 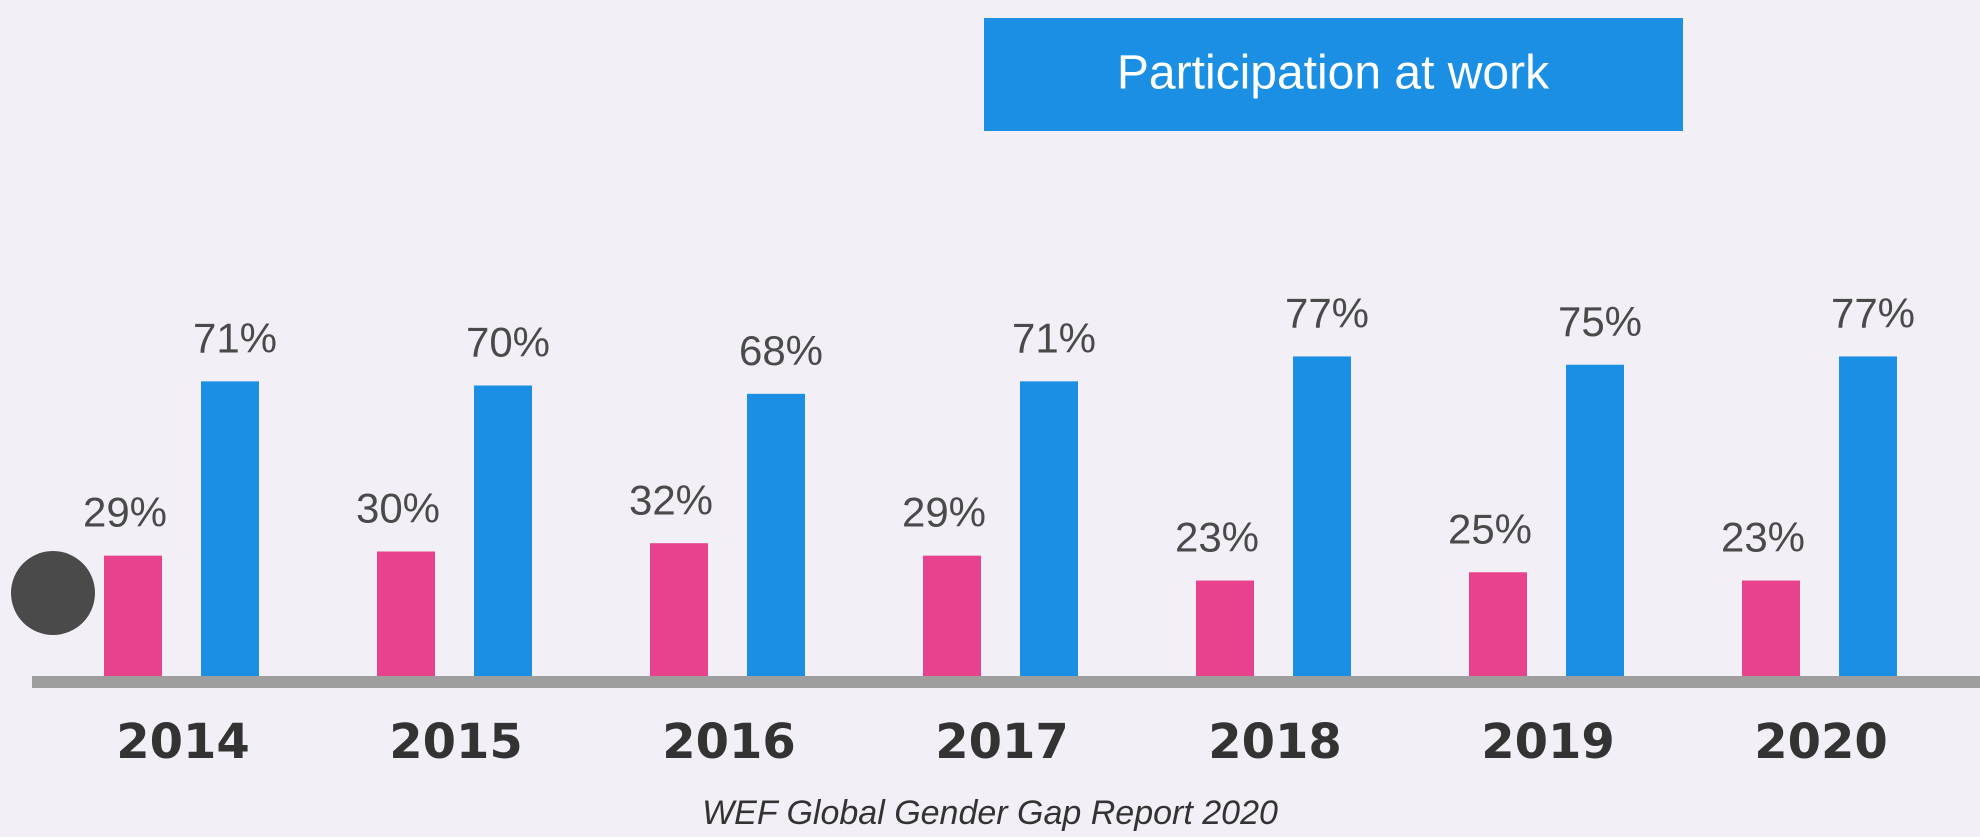 What do you see at coordinates (456, 742) in the screenshot?
I see `x-tick-label: 2015` at bounding box center [456, 742].